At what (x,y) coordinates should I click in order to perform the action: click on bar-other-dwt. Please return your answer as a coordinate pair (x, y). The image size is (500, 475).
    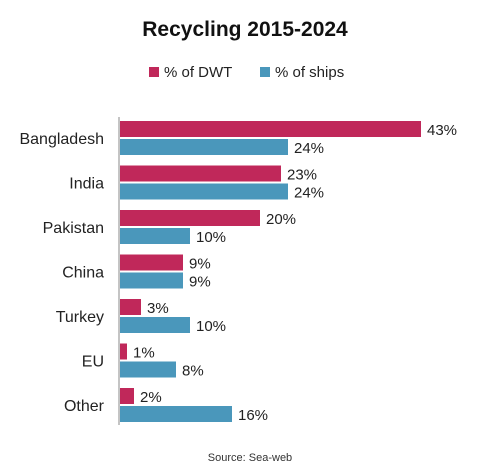
    Looking at the image, I should click on (127, 396).